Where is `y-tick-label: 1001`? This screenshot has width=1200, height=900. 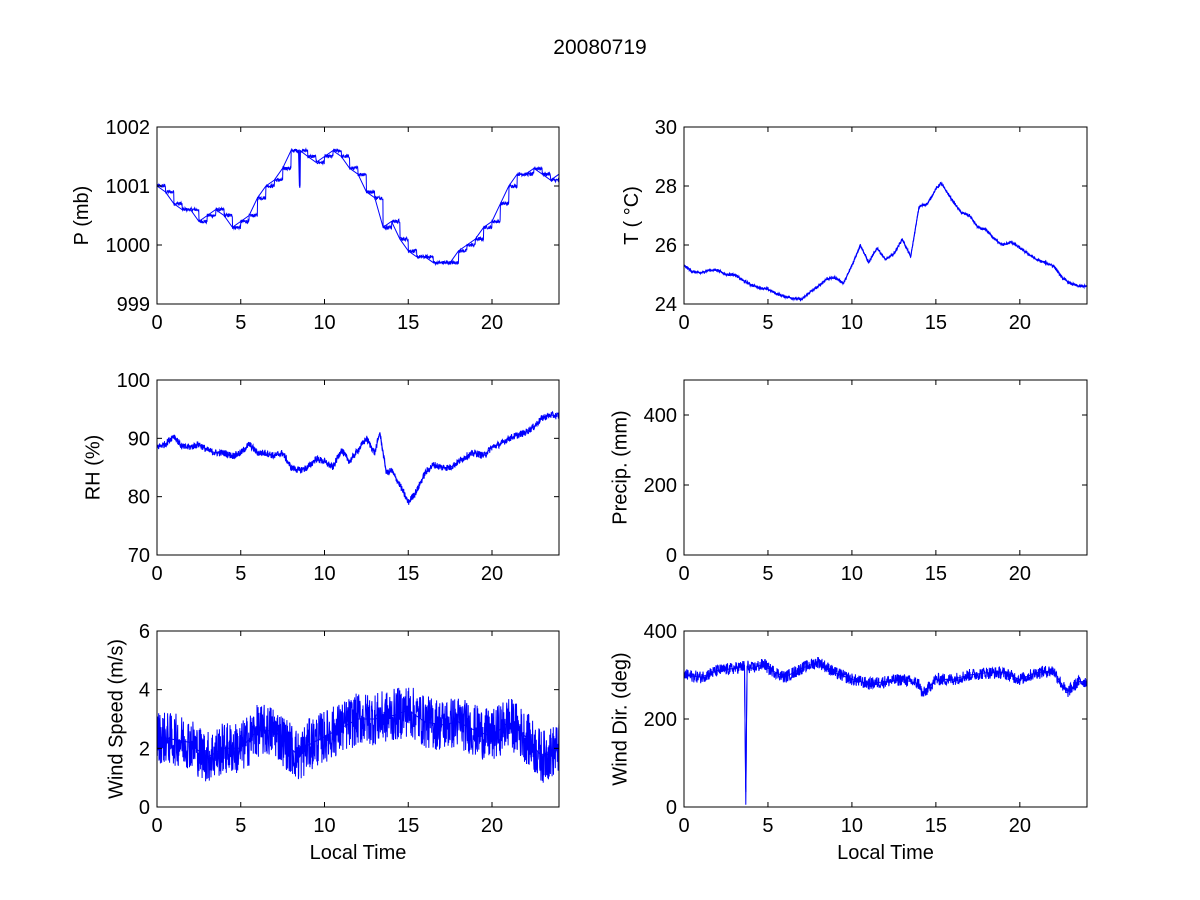 y-tick-label: 1001 is located at coordinates (128, 187).